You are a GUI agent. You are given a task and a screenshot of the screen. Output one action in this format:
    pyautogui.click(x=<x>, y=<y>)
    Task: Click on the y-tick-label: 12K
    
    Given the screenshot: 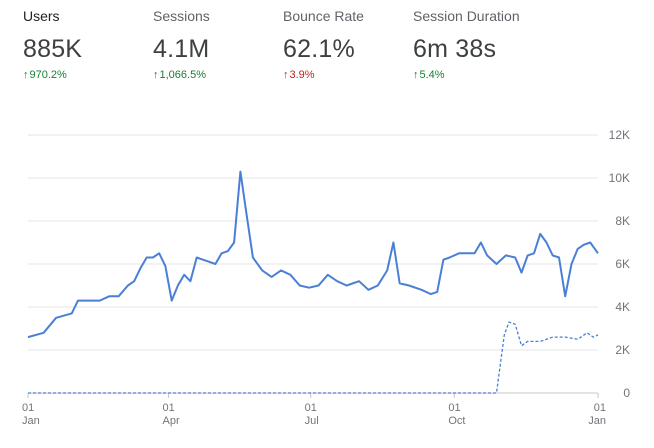 What is the action you would take?
    pyautogui.click(x=619, y=135)
    